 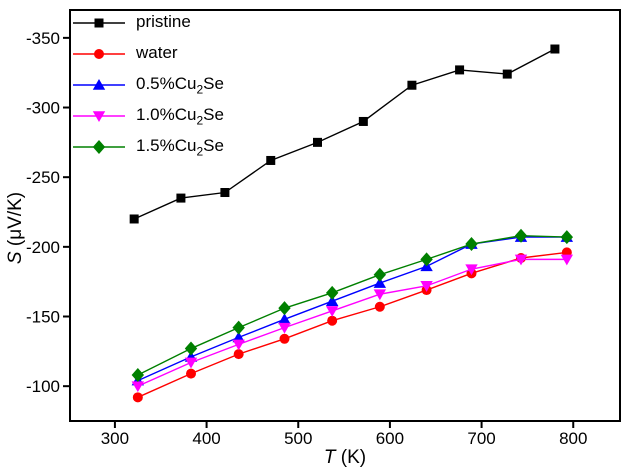 What do you see at coordinates (390, 438) in the screenshot?
I see `x-tick-label: 600` at bounding box center [390, 438].